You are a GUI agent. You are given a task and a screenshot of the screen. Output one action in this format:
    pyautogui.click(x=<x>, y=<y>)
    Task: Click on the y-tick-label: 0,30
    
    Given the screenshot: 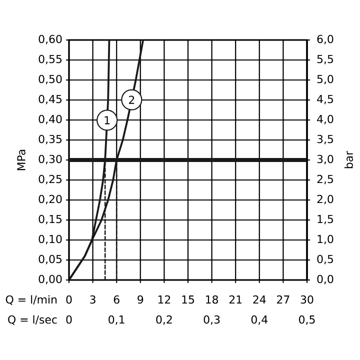 What is the action you would take?
    pyautogui.click(x=50, y=159)
    